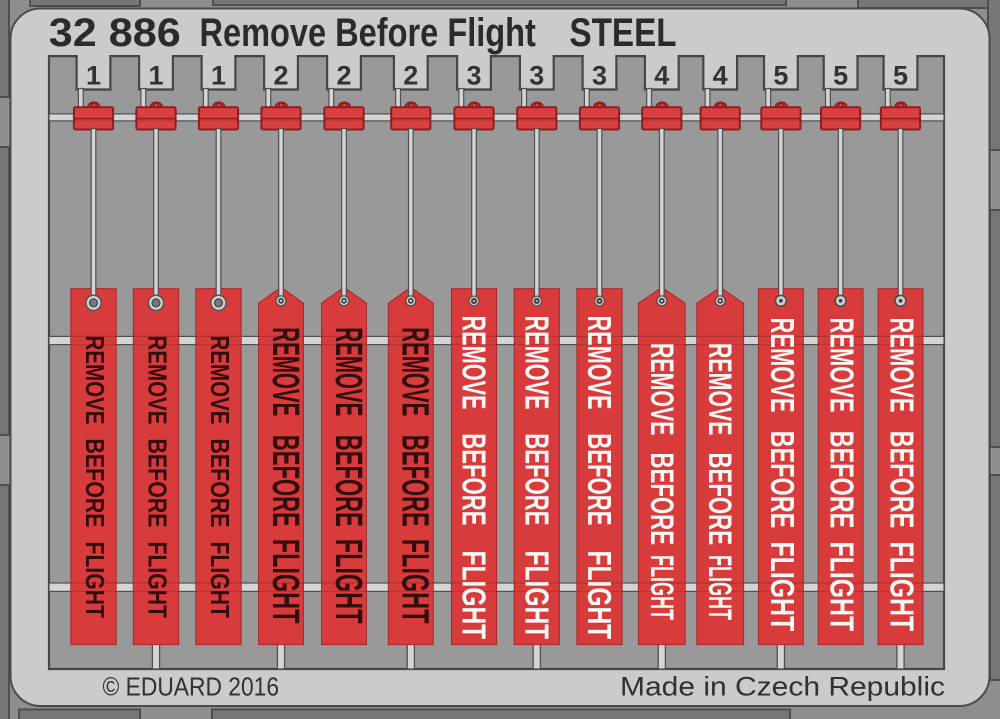 This screenshot has width=1000, height=719. What do you see at coordinates (368, 33) in the screenshot?
I see `svg-text: Remove Before Flight` at bounding box center [368, 33].